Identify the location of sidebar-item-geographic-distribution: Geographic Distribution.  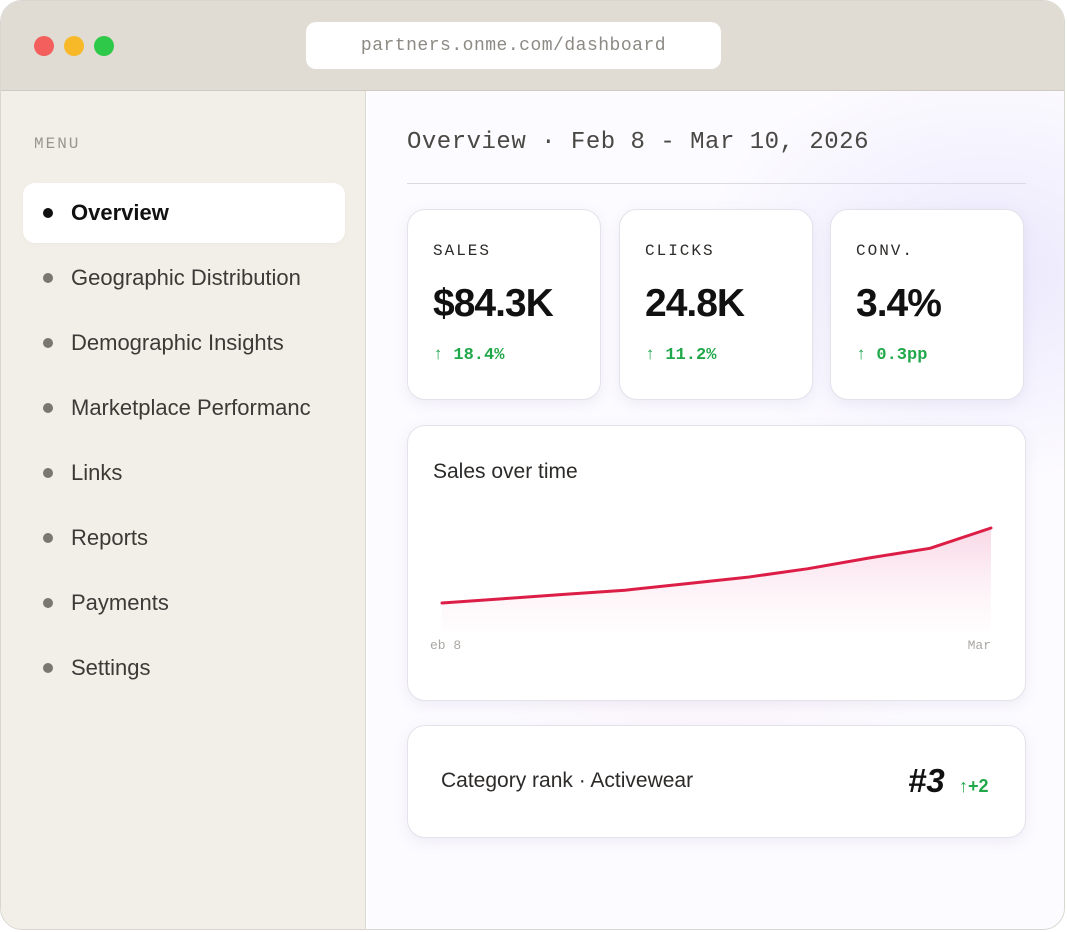
(184, 278).